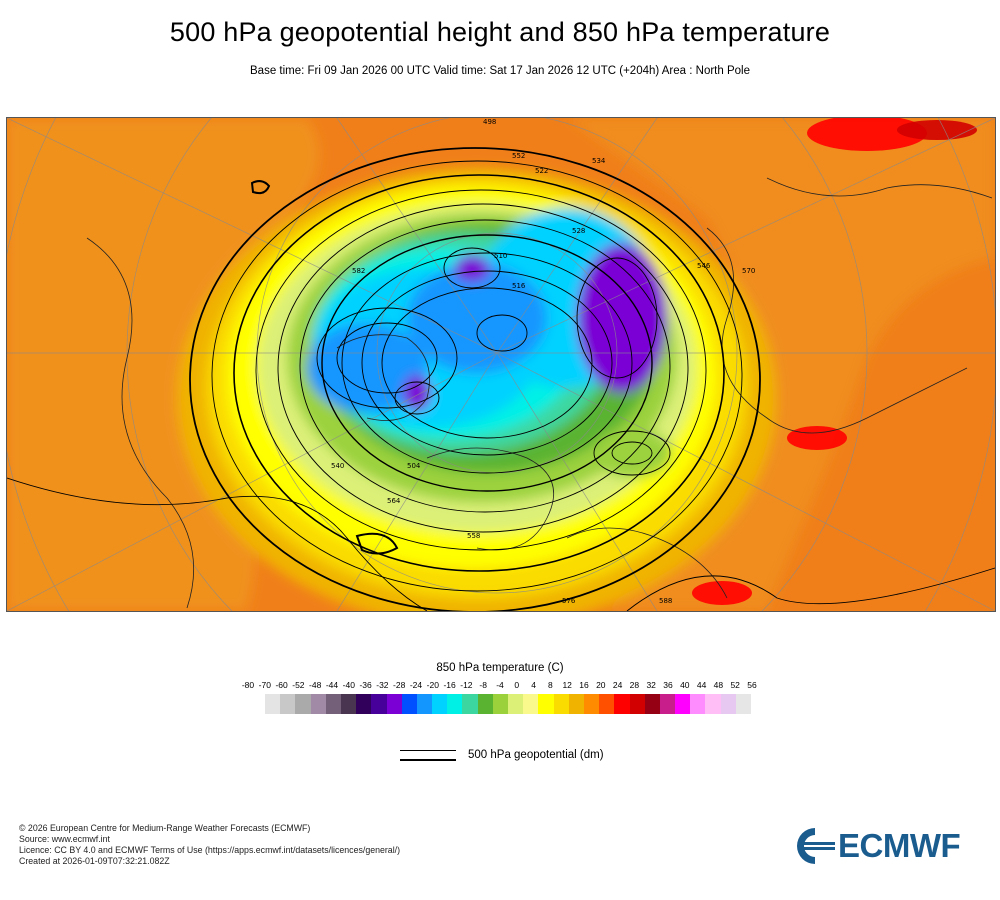  I want to click on colorbar-tick-label: -36, so click(365, 685).